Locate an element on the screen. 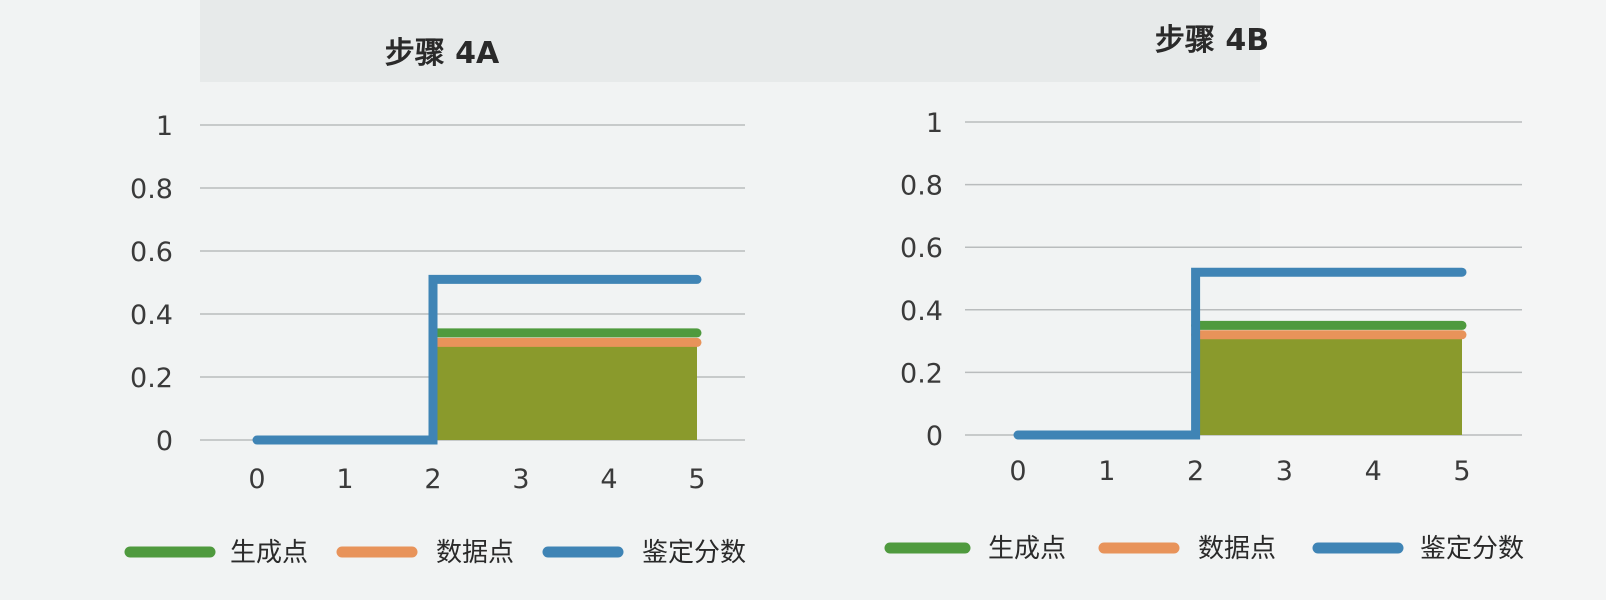 This screenshot has width=1606, height=600. chart-title: 步骤 4A is located at coordinates (442, 53).